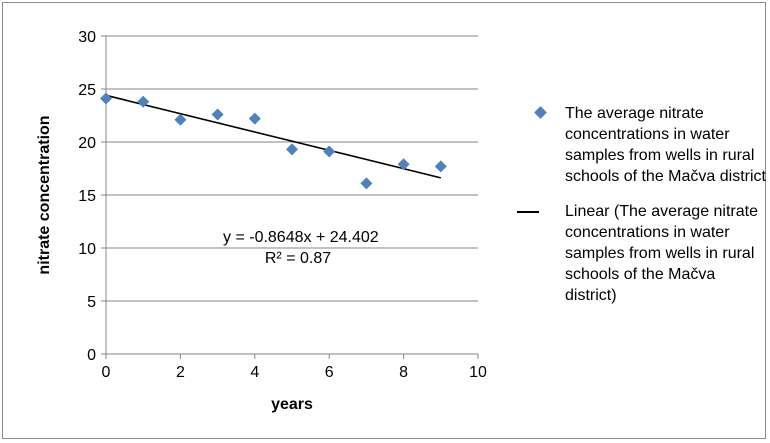 The height and width of the screenshot is (443, 770). I want to click on y-tick-label: 10, so click(87, 249).